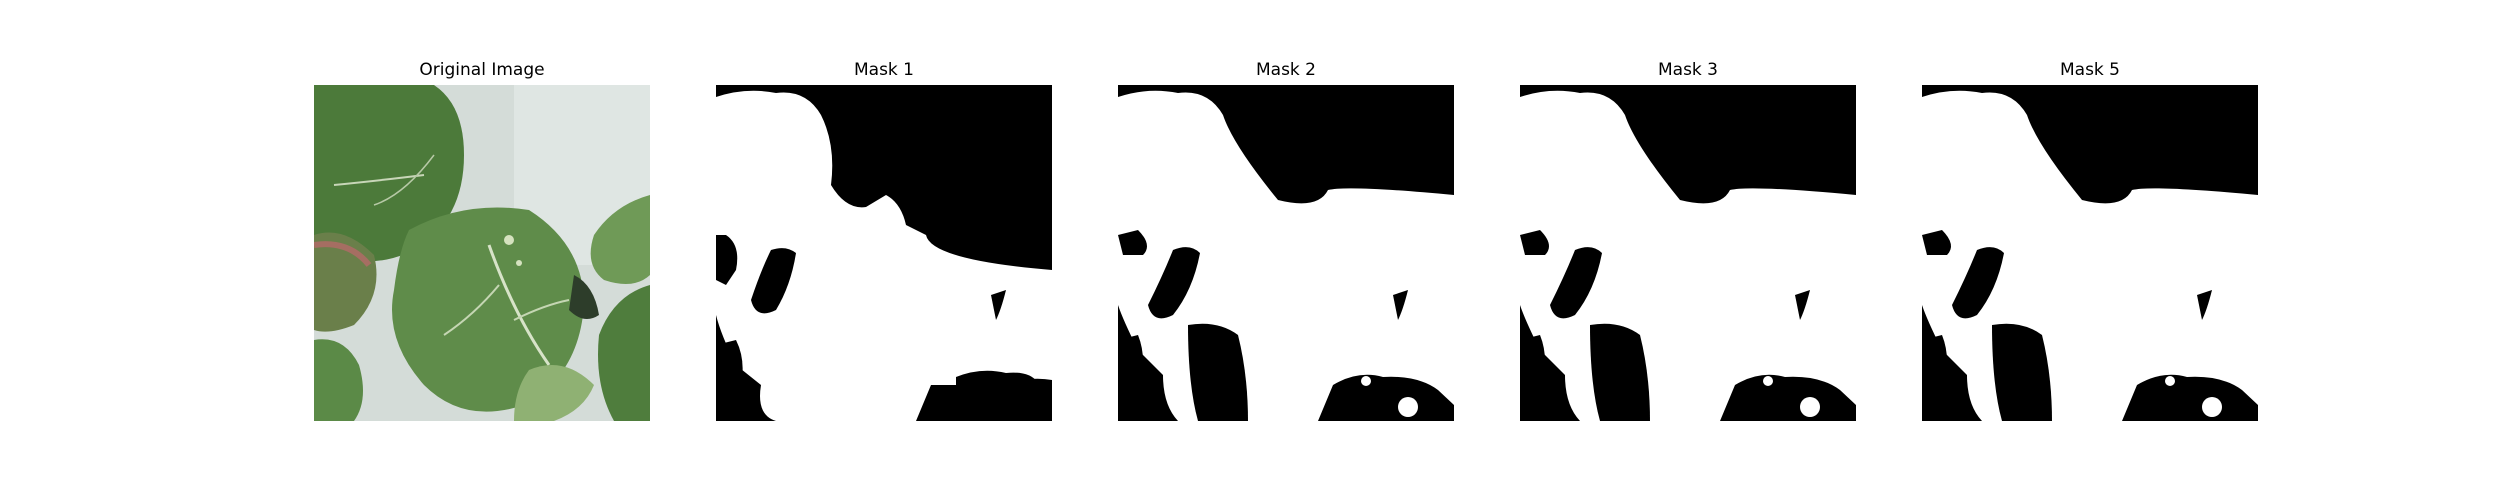  I want to click on panel-title: Original Image, so click(482, 70).